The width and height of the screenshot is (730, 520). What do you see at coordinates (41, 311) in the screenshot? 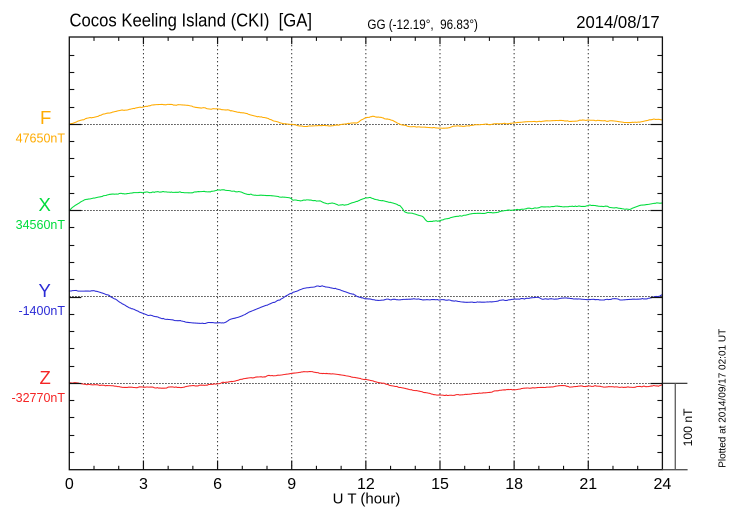
I see `svg-text: -1400nT` at bounding box center [41, 311].